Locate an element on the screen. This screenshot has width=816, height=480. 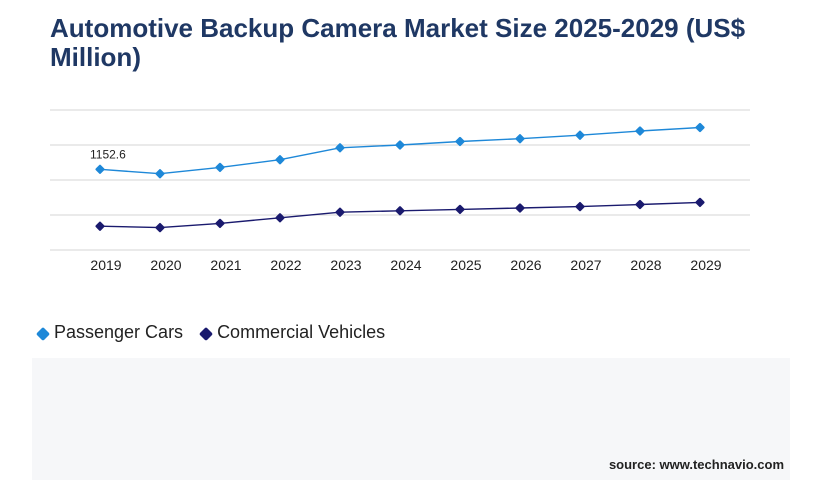
x-tick-label: 2020 is located at coordinates (165, 265).